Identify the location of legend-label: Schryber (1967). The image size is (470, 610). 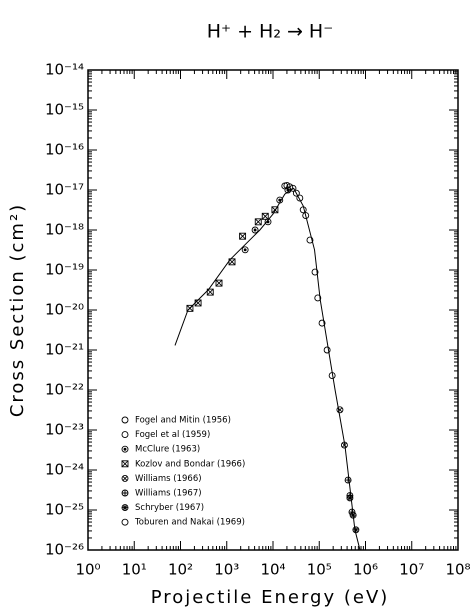
(169, 508).